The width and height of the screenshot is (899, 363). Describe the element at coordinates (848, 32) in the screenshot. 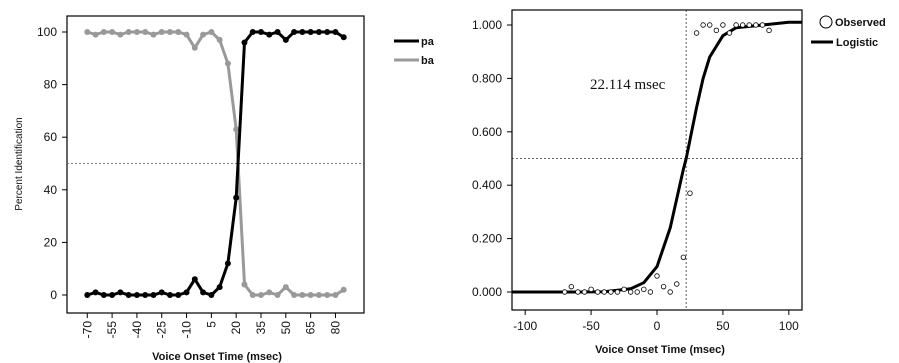

I see `right-legend: Observed Logistic` at that location.